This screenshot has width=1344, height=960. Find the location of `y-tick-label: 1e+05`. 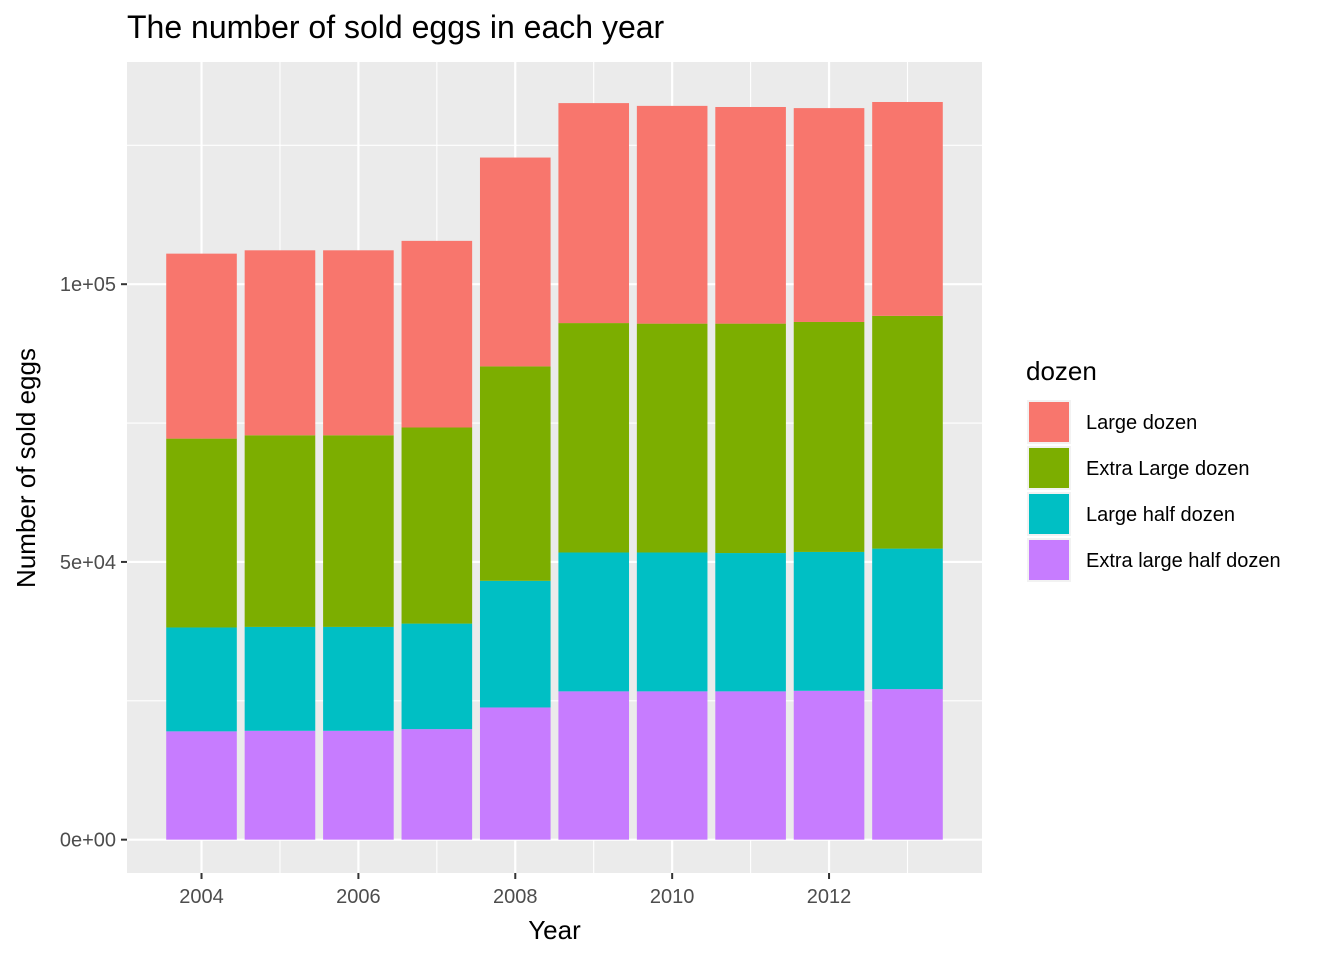

y-tick-label: 1e+05 is located at coordinates (88, 285).